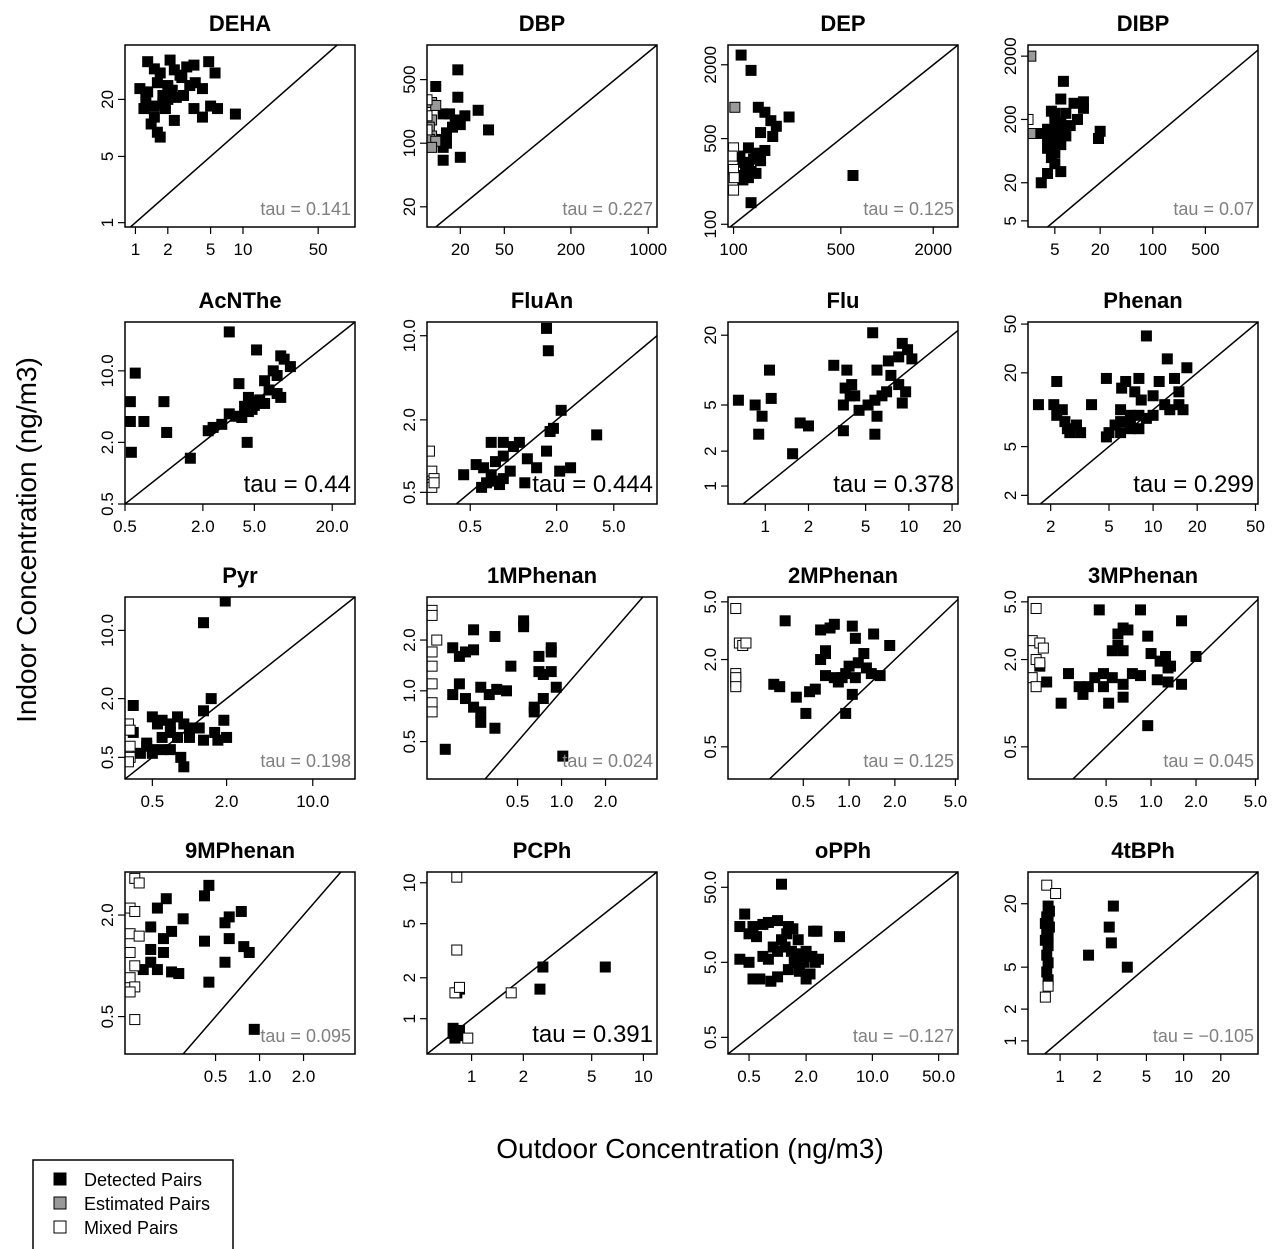 The height and width of the screenshot is (1249, 1279). Describe the element at coordinates (690, 1148) in the screenshot. I see `x-axis-title: Outdoor Concentration (ng/m3)` at that location.